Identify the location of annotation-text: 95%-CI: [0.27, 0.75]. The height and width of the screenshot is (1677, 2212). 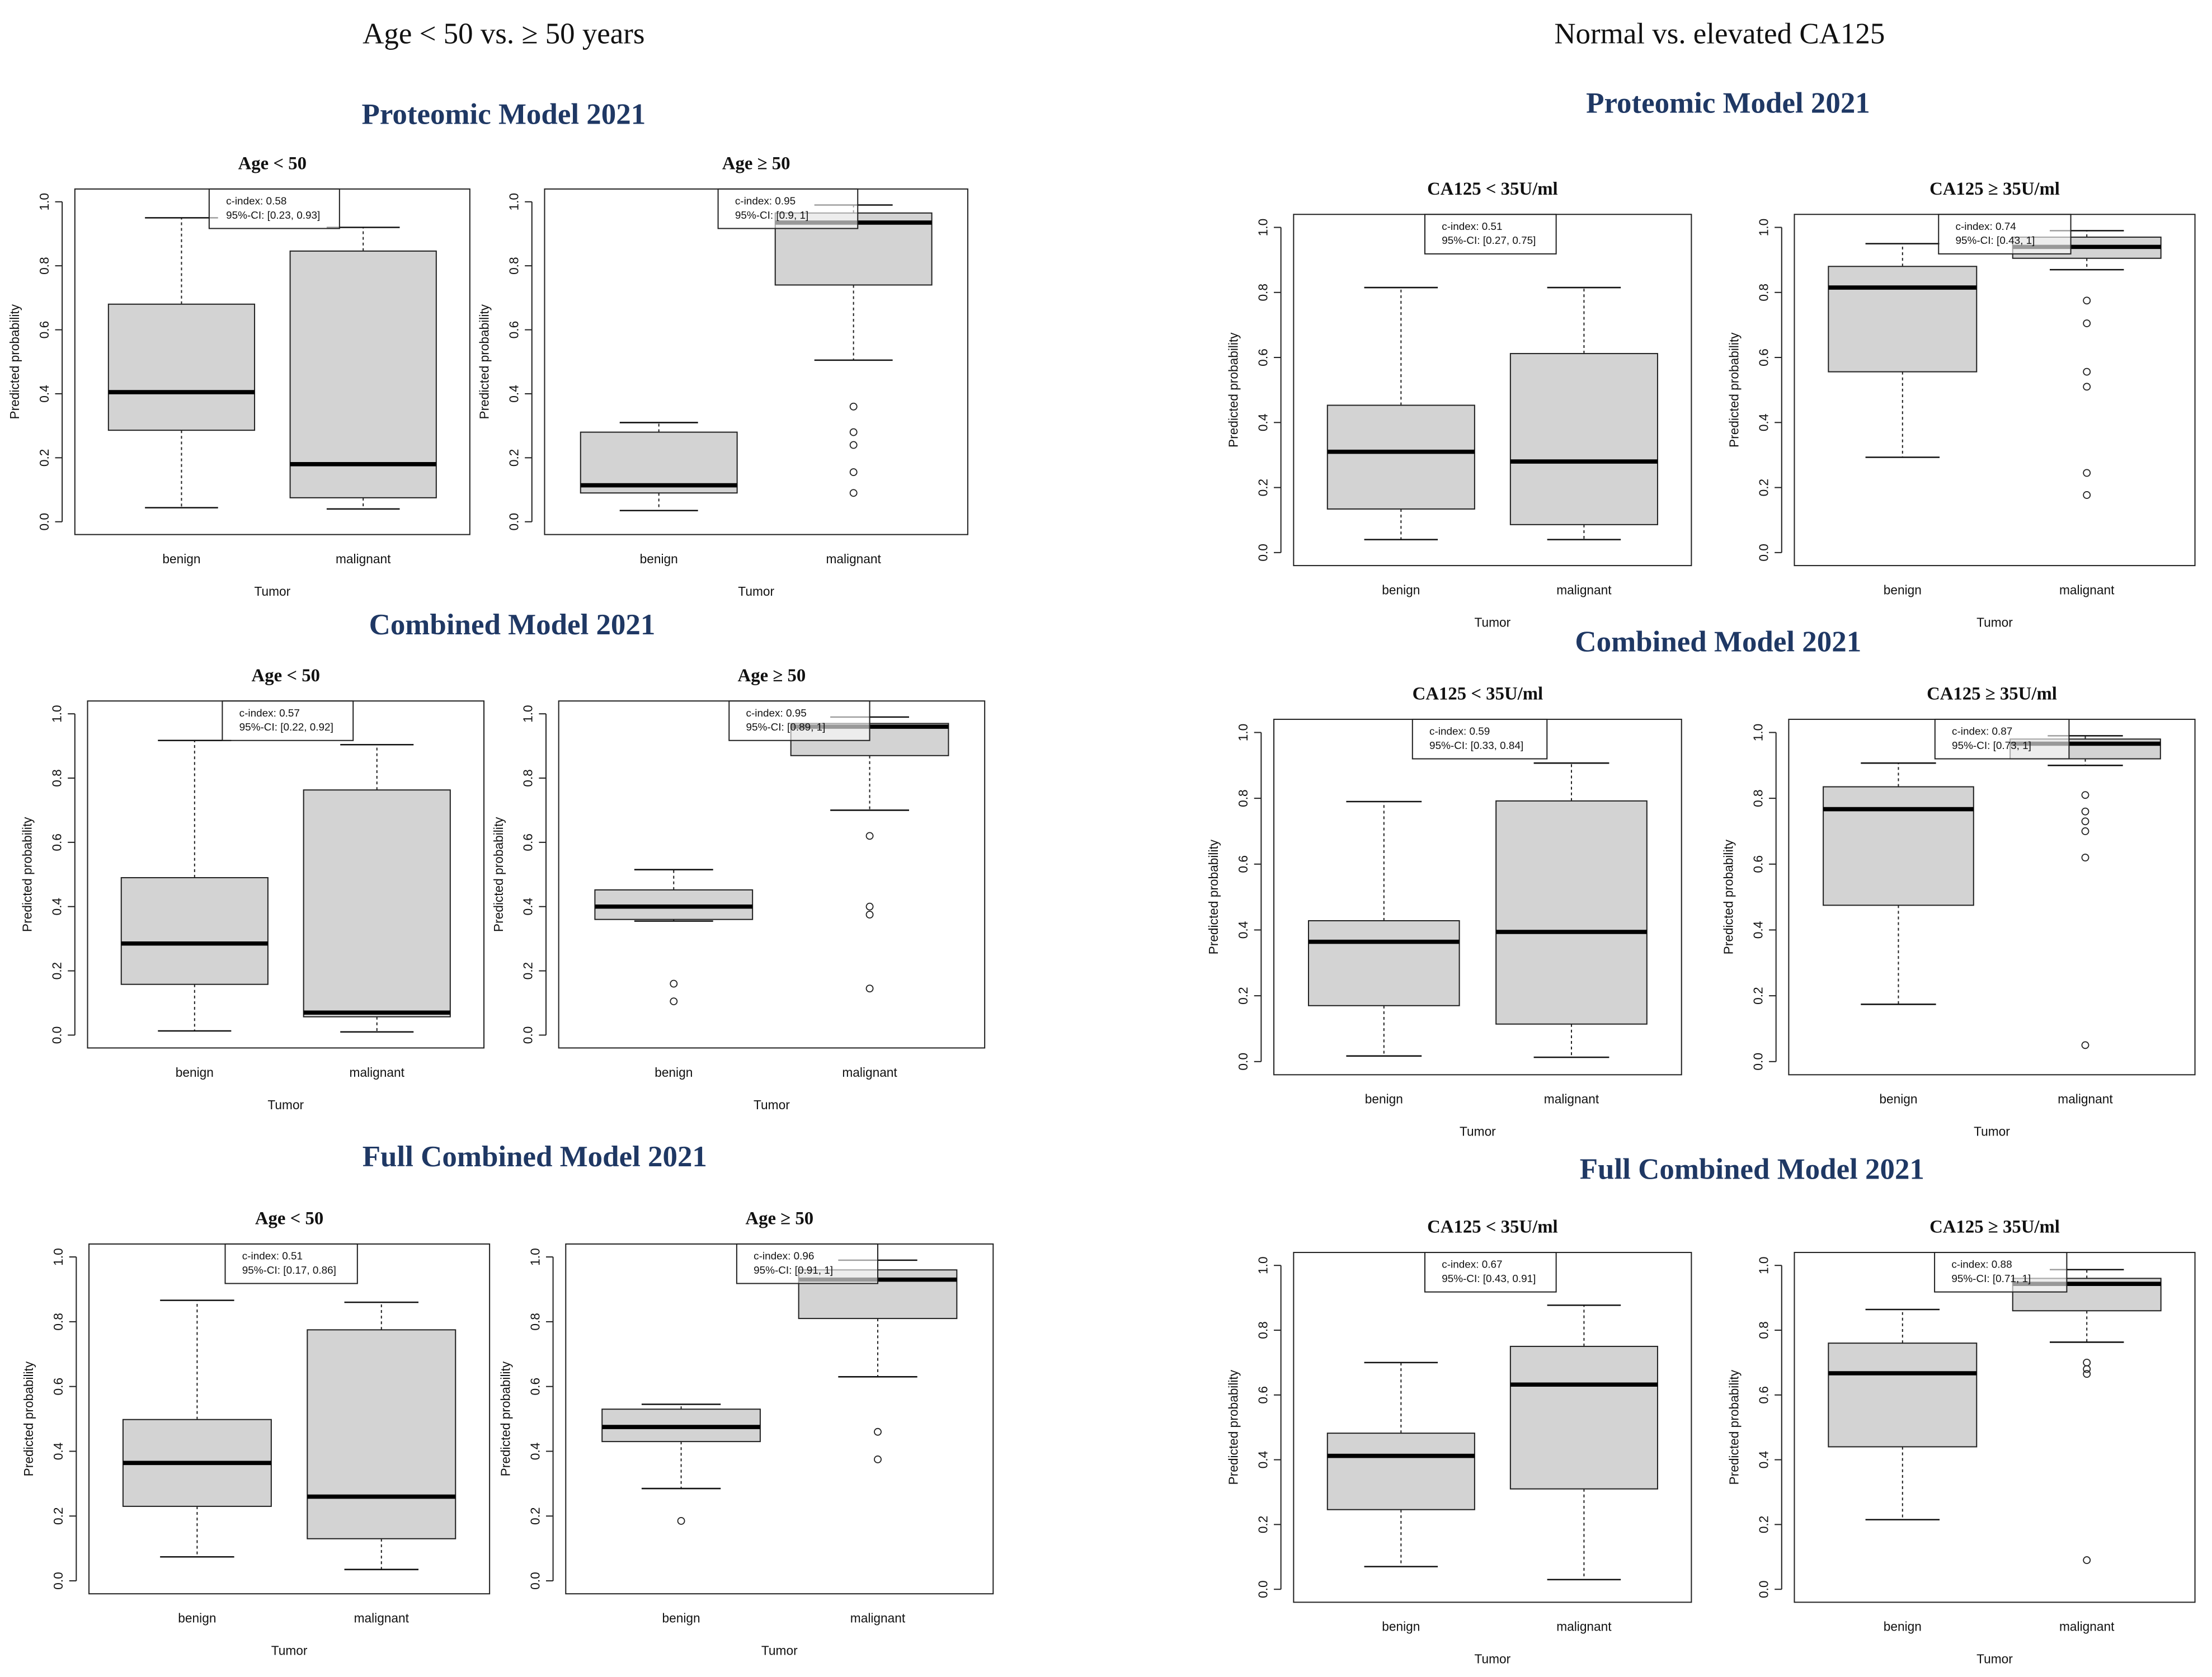
(1489, 241).